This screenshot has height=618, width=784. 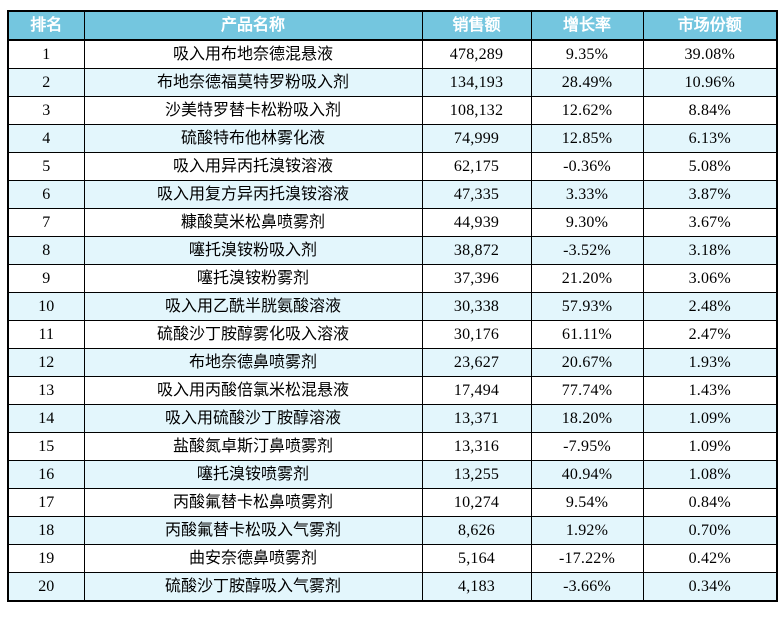 What do you see at coordinates (392, 587) in the screenshot?
I see `table-row: 20 硫酸沙丁胺醇吸入气雾剂 4,183 -3.66% 0.34%` at bounding box center [392, 587].